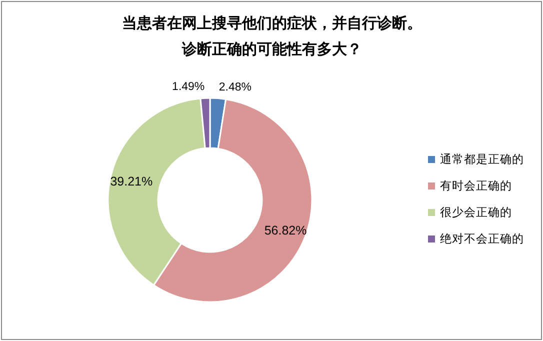  What do you see at coordinates (476, 186) in the screenshot?
I see `legend-label: 有时会正确的` at bounding box center [476, 186].